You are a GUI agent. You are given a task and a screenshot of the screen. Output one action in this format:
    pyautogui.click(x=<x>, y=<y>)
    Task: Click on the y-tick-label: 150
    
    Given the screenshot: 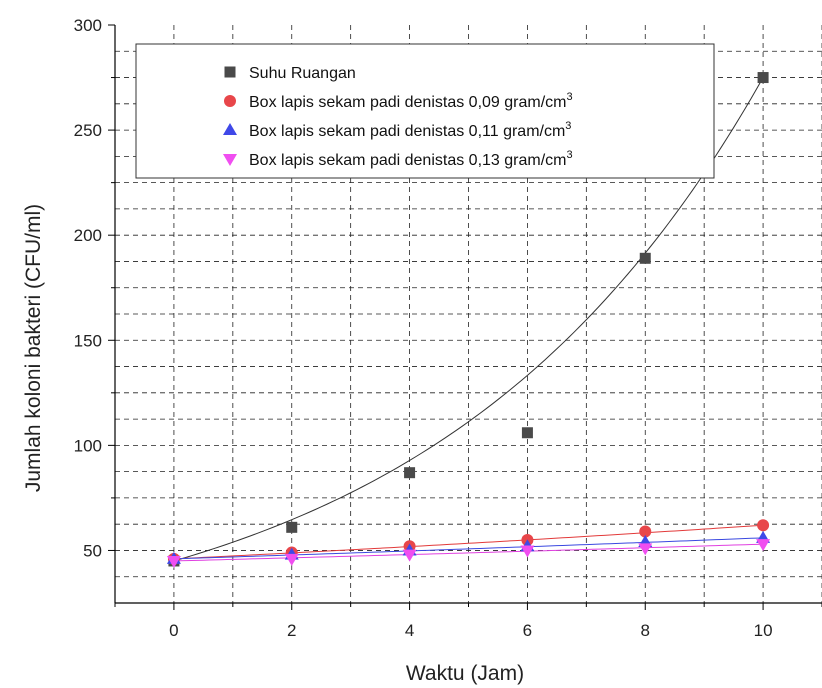 What is the action you would take?
    pyautogui.click(x=88, y=340)
    